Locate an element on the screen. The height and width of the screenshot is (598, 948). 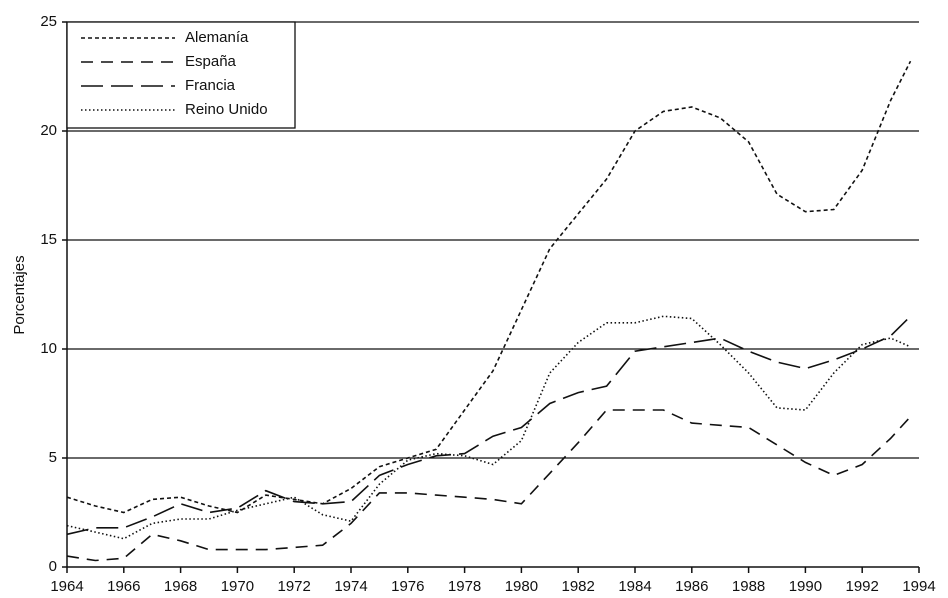
y-tick-label: 20 is located at coordinates (48, 130).